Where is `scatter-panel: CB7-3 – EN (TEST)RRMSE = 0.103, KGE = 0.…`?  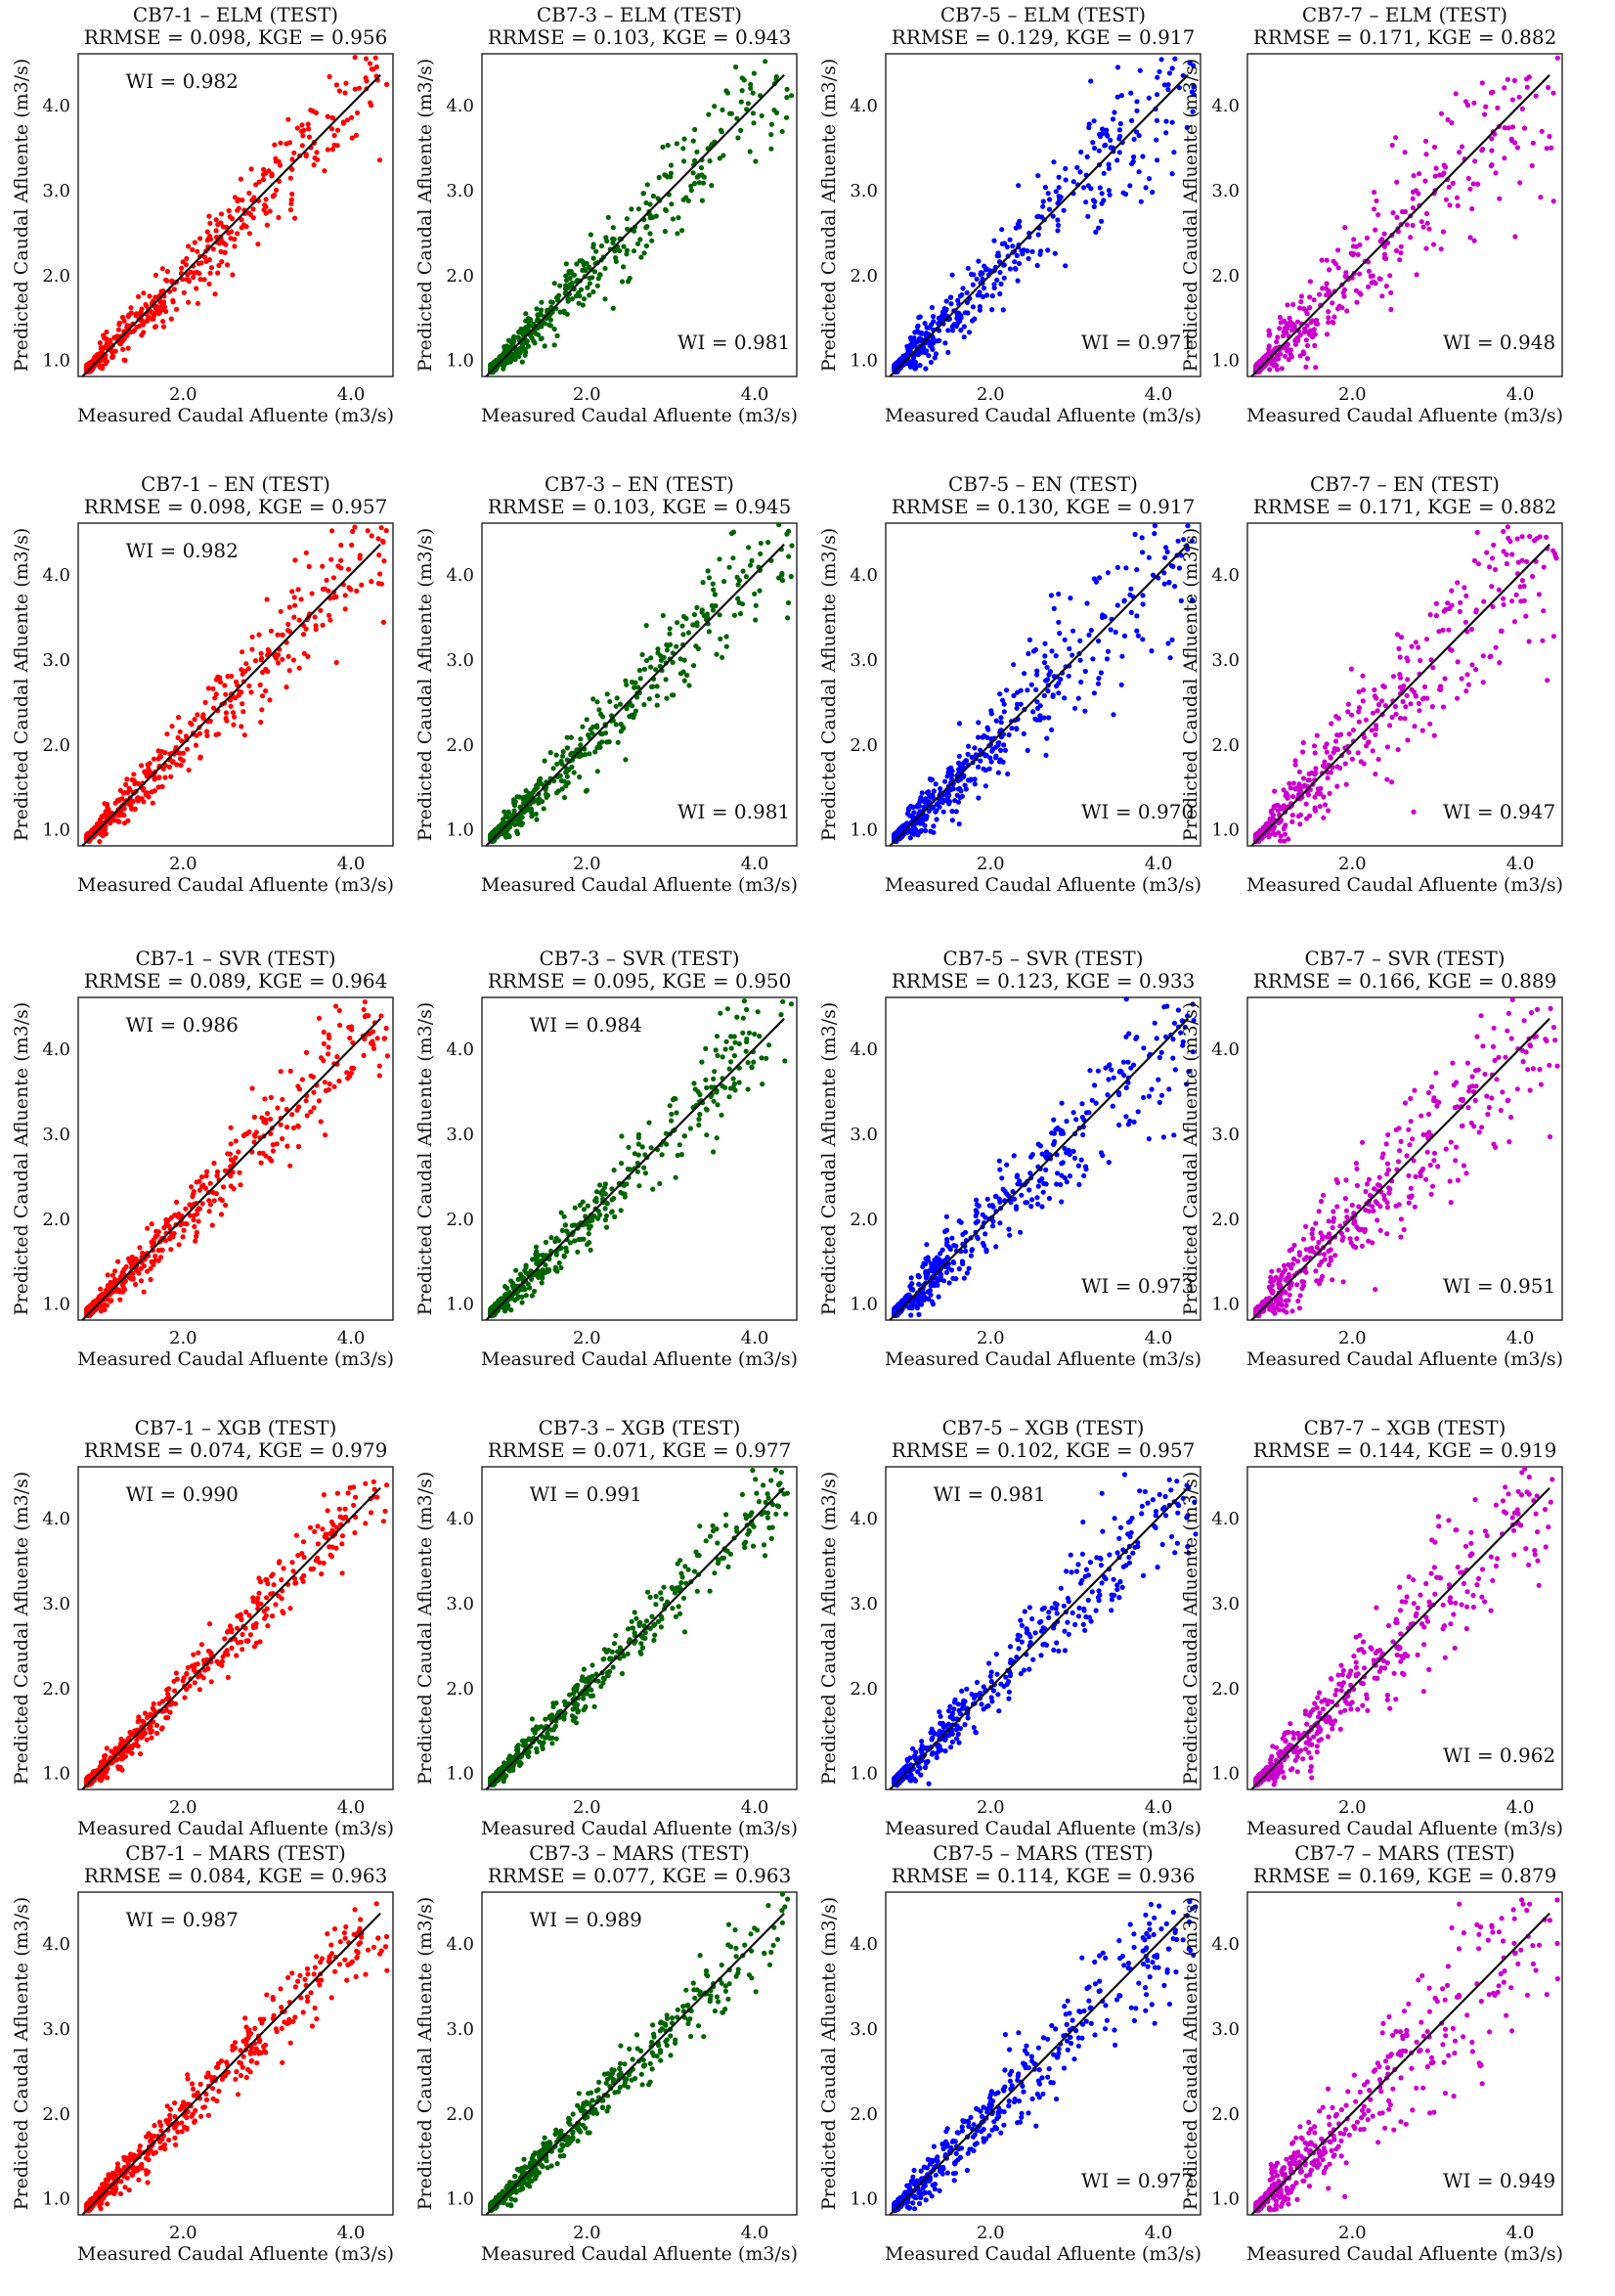
scatter-panel: CB7-3 – EN (TEST)RRMSE = 0.103, KGE = 0.… is located at coordinates (606, 684).